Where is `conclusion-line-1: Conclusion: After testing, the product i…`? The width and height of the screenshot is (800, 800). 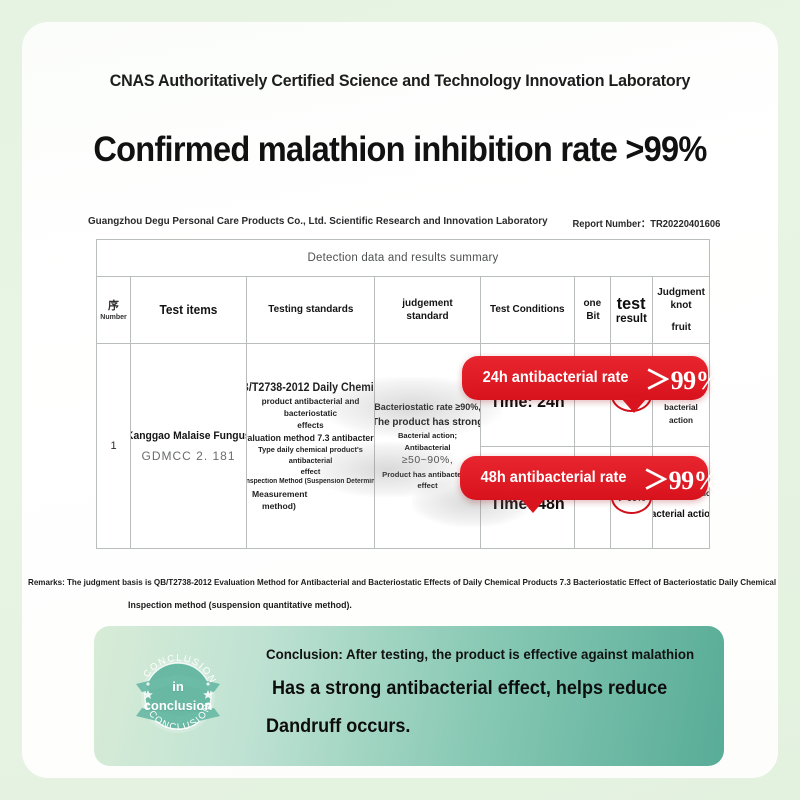
conclusion-line-1: Conclusion: After testing, the product i… is located at coordinates (480, 654).